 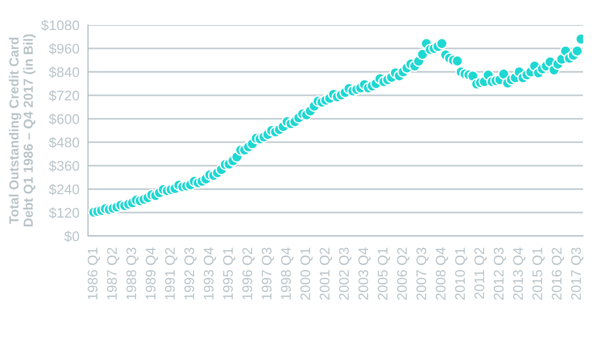 What do you see at coordinates (132, 274) in the screenshot?
I see `x-tick-label: 1988 Q3` at bounding box center [132, 274].